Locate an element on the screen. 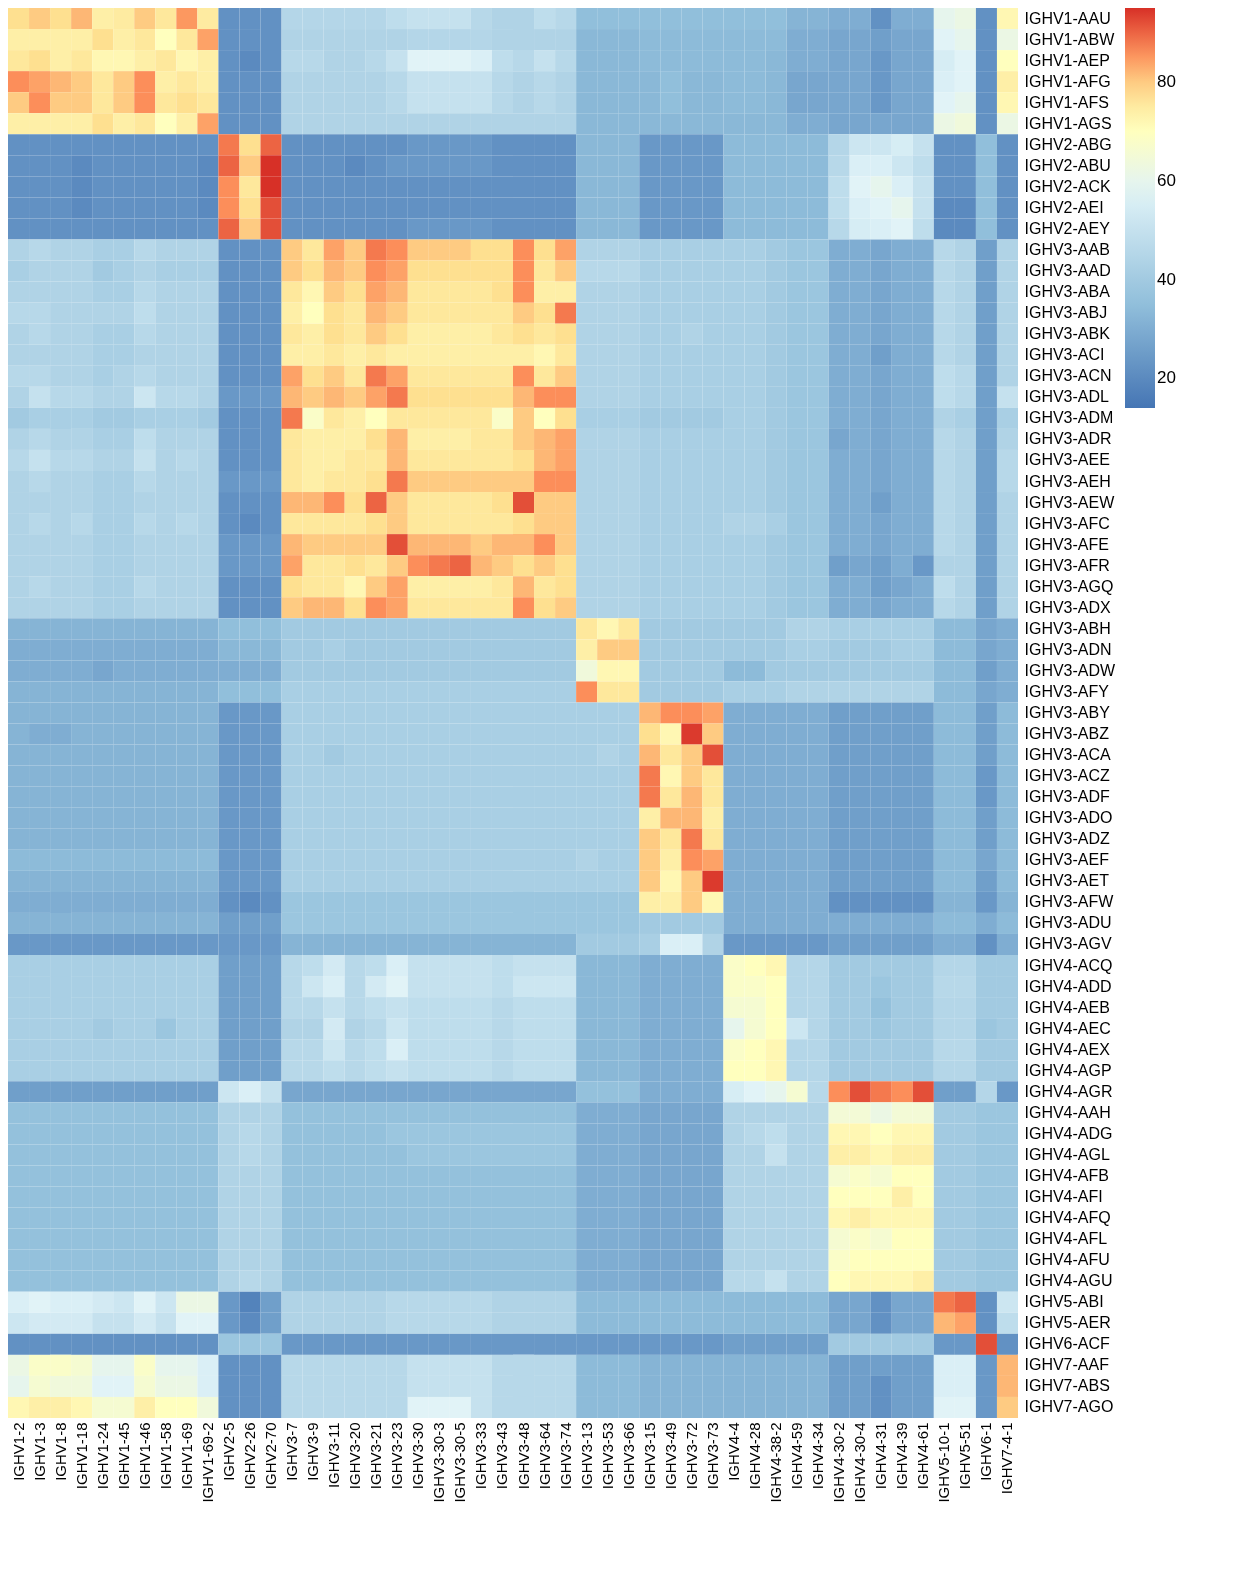 The width and height of the screenshot is (1253, 1573). y-tick-label: IGHV1-AGS is located at coordinates (1068, 123).